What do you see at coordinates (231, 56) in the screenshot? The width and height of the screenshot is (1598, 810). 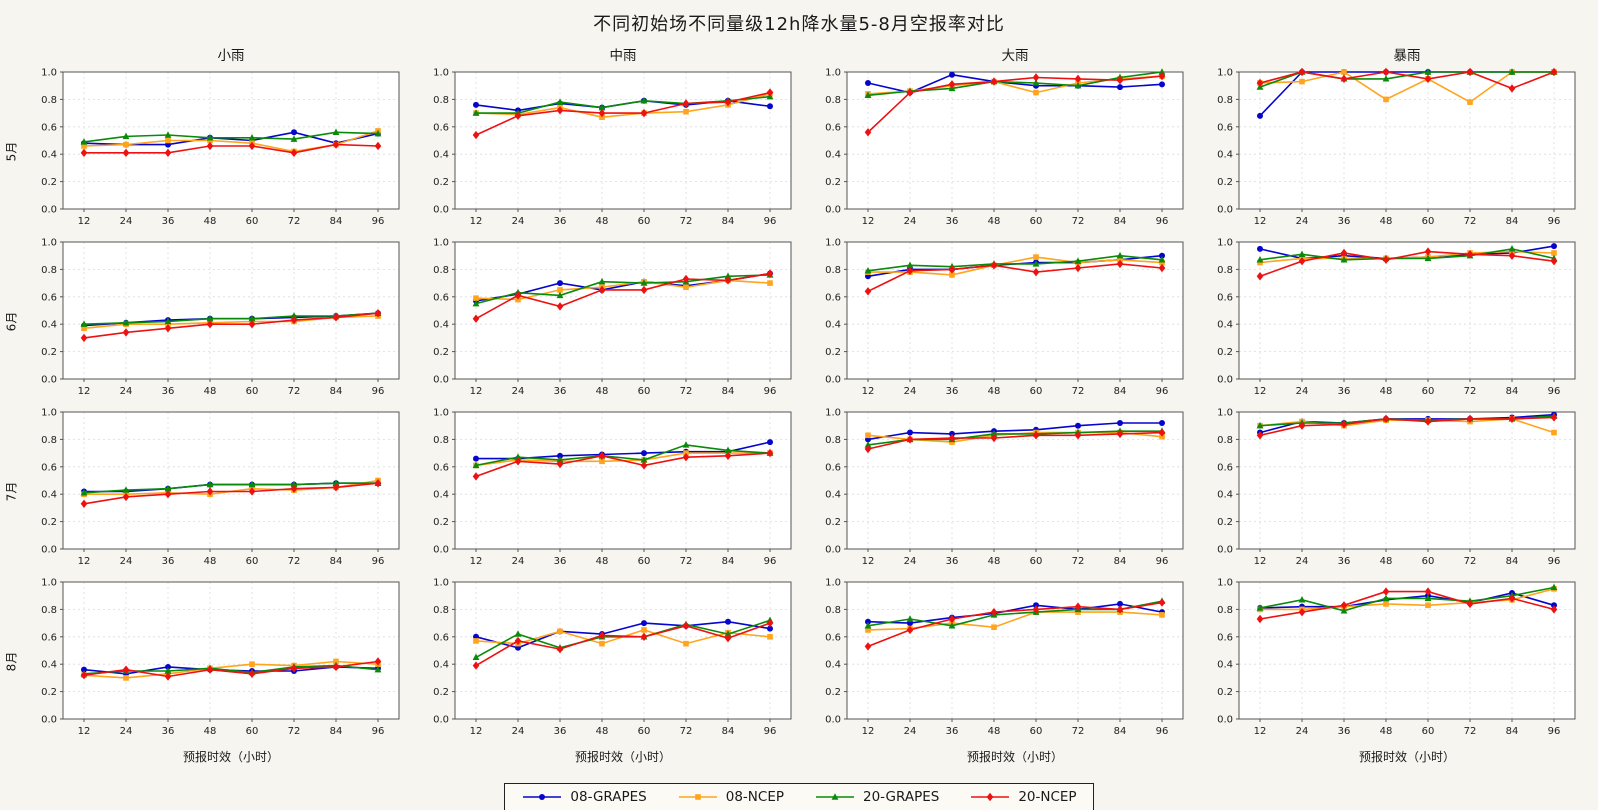 I see `col-title-light-rain: 小雨` at bounding box center [231, 56].